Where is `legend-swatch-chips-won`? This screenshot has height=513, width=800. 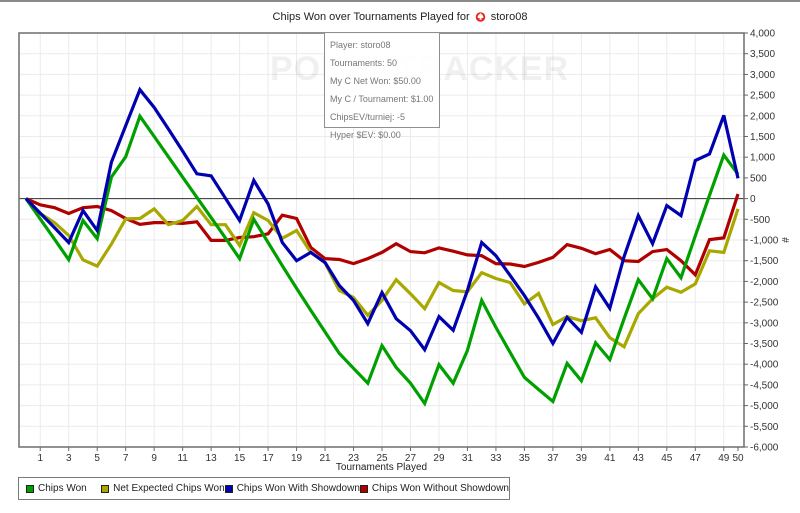
legend-swatch-chips-won is located at coordinates (30, 488).